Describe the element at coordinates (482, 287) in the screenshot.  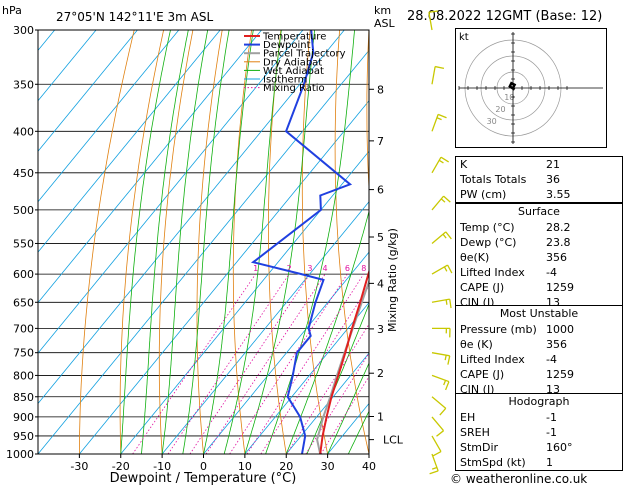
I see `row-label: CAPE (J)` at that location.